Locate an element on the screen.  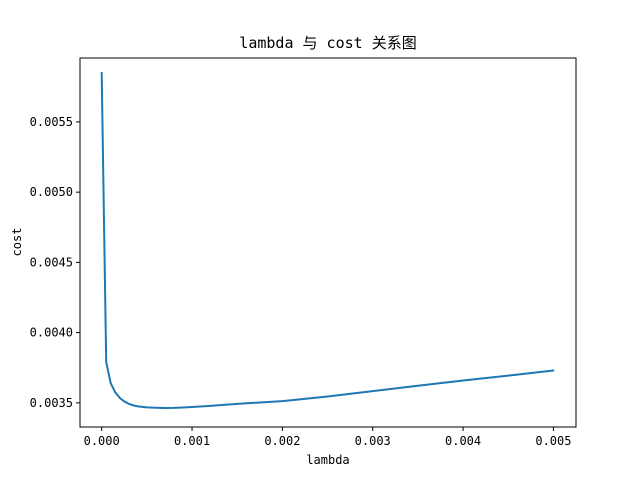
y-axis-label: cost is located at coordinates (17, 242).